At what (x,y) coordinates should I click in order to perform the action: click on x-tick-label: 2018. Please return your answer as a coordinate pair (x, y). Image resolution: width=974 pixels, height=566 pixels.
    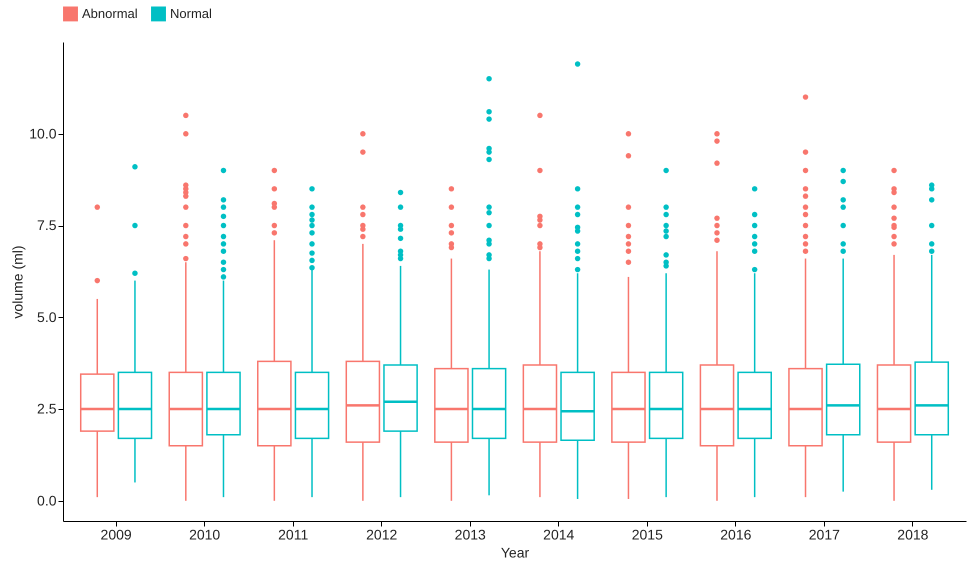
    Looking at the image, I should click on (913, 534).